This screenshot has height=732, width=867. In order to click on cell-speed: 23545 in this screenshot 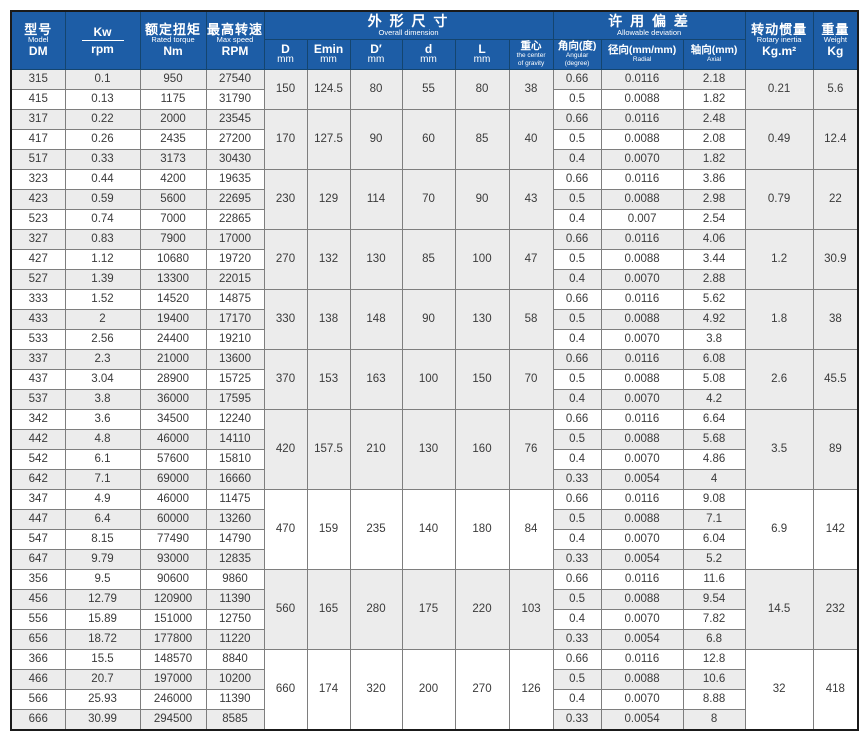, I will do `click(235, 119)`.